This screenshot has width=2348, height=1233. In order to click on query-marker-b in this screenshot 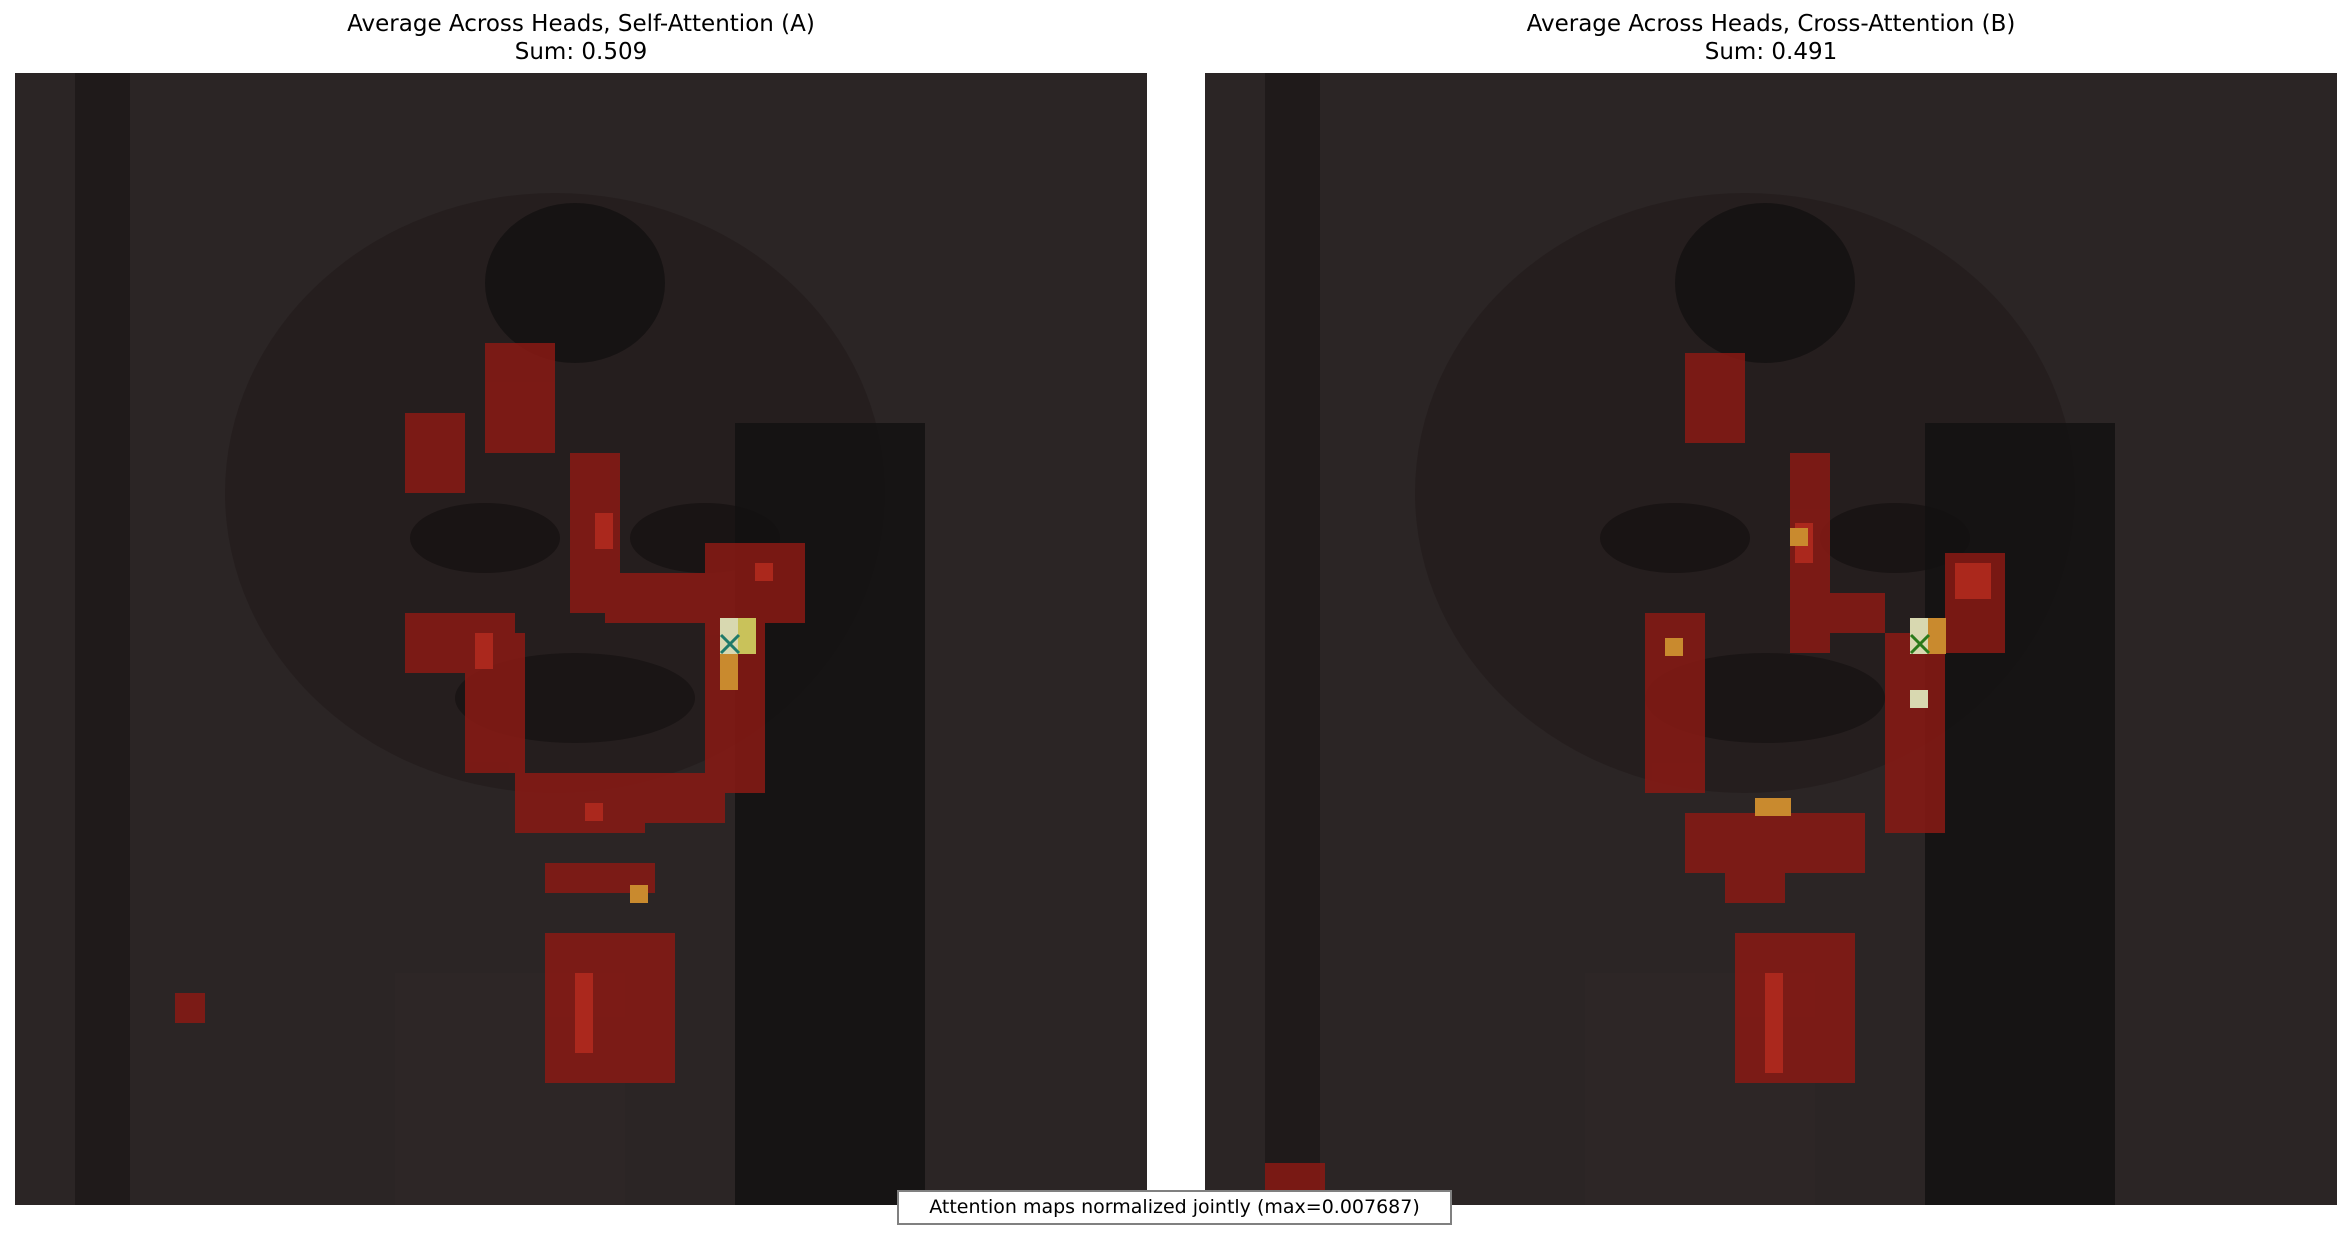, I will do `click(1920, 644)`.